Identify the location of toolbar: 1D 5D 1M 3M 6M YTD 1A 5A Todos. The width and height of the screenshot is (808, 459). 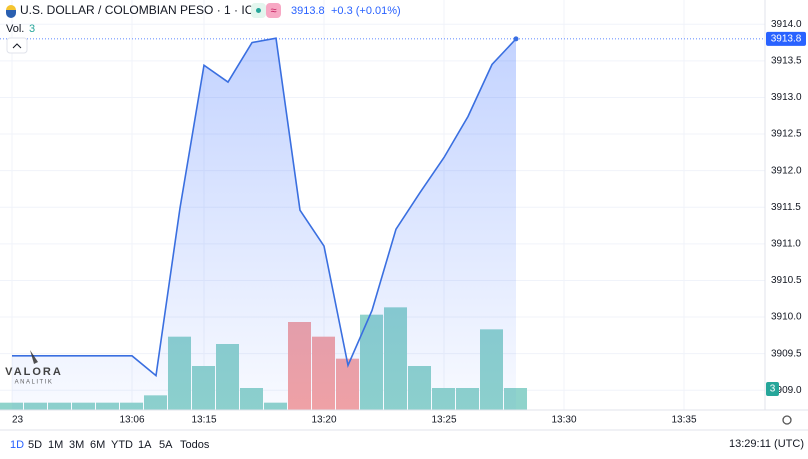
(110, 445).